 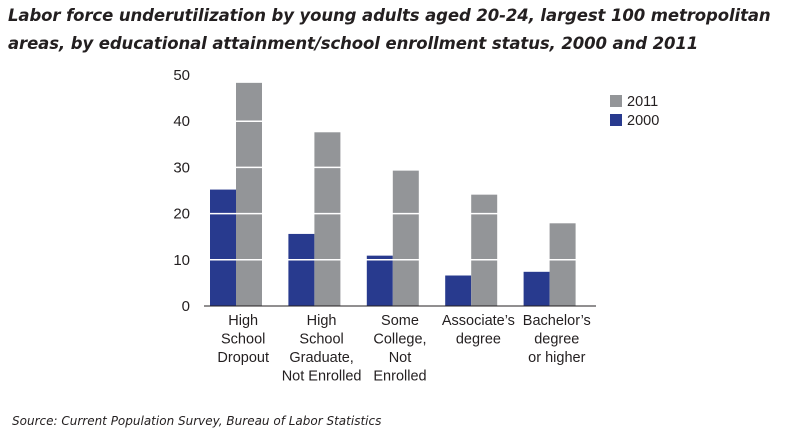 I want to click on category-label-line: Bachelor’s, so click(x=557, y=321).